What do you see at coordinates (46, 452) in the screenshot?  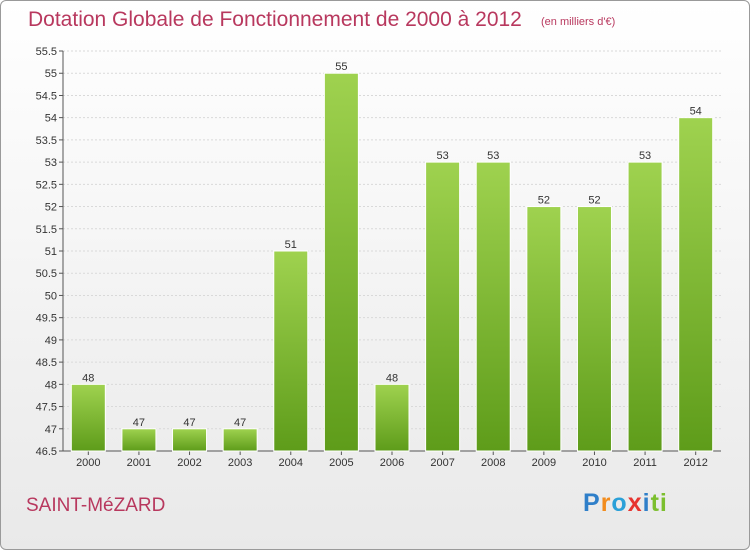 I see `y-tick-label: 46.5` at bounding box center [46, 452].